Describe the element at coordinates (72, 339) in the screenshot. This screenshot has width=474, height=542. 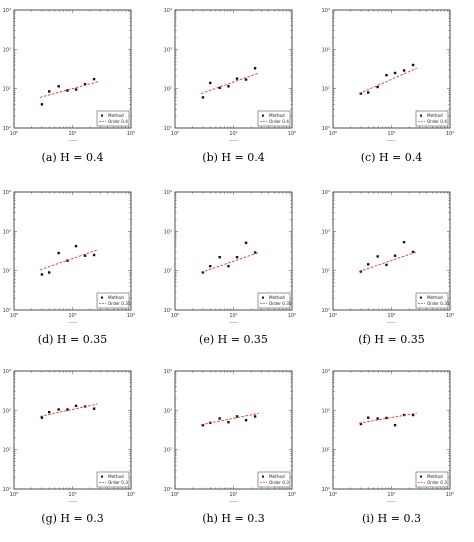
I see `panel-caption: (d) H = 0.35` at that location.